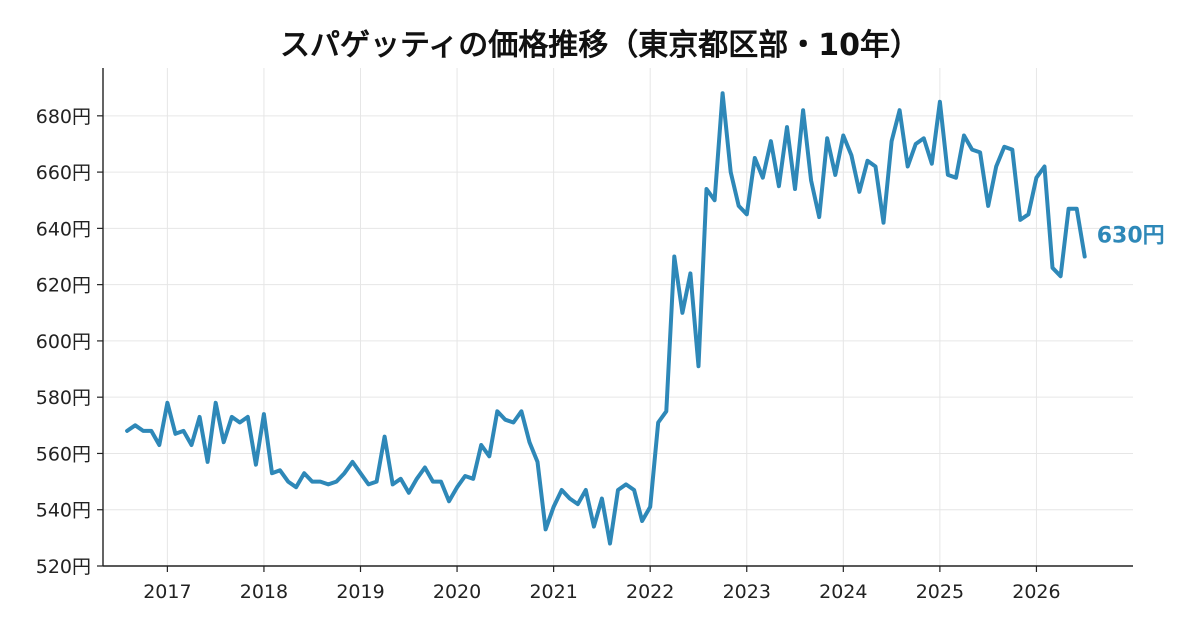 The height and width of the screenshot is (630, 1200). Describe the element at coordinates (63, 454) in the screenshot. I see `y-tick-label: 560円` at that location.